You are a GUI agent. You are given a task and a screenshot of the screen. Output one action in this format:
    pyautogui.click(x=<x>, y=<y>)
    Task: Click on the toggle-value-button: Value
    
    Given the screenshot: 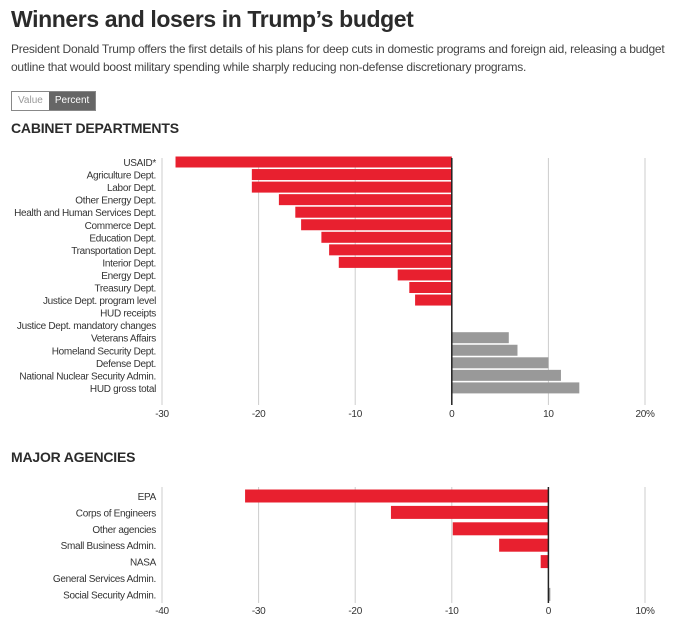 What is the action you would take?
    pyautogui.click(x=30, y=101)
    